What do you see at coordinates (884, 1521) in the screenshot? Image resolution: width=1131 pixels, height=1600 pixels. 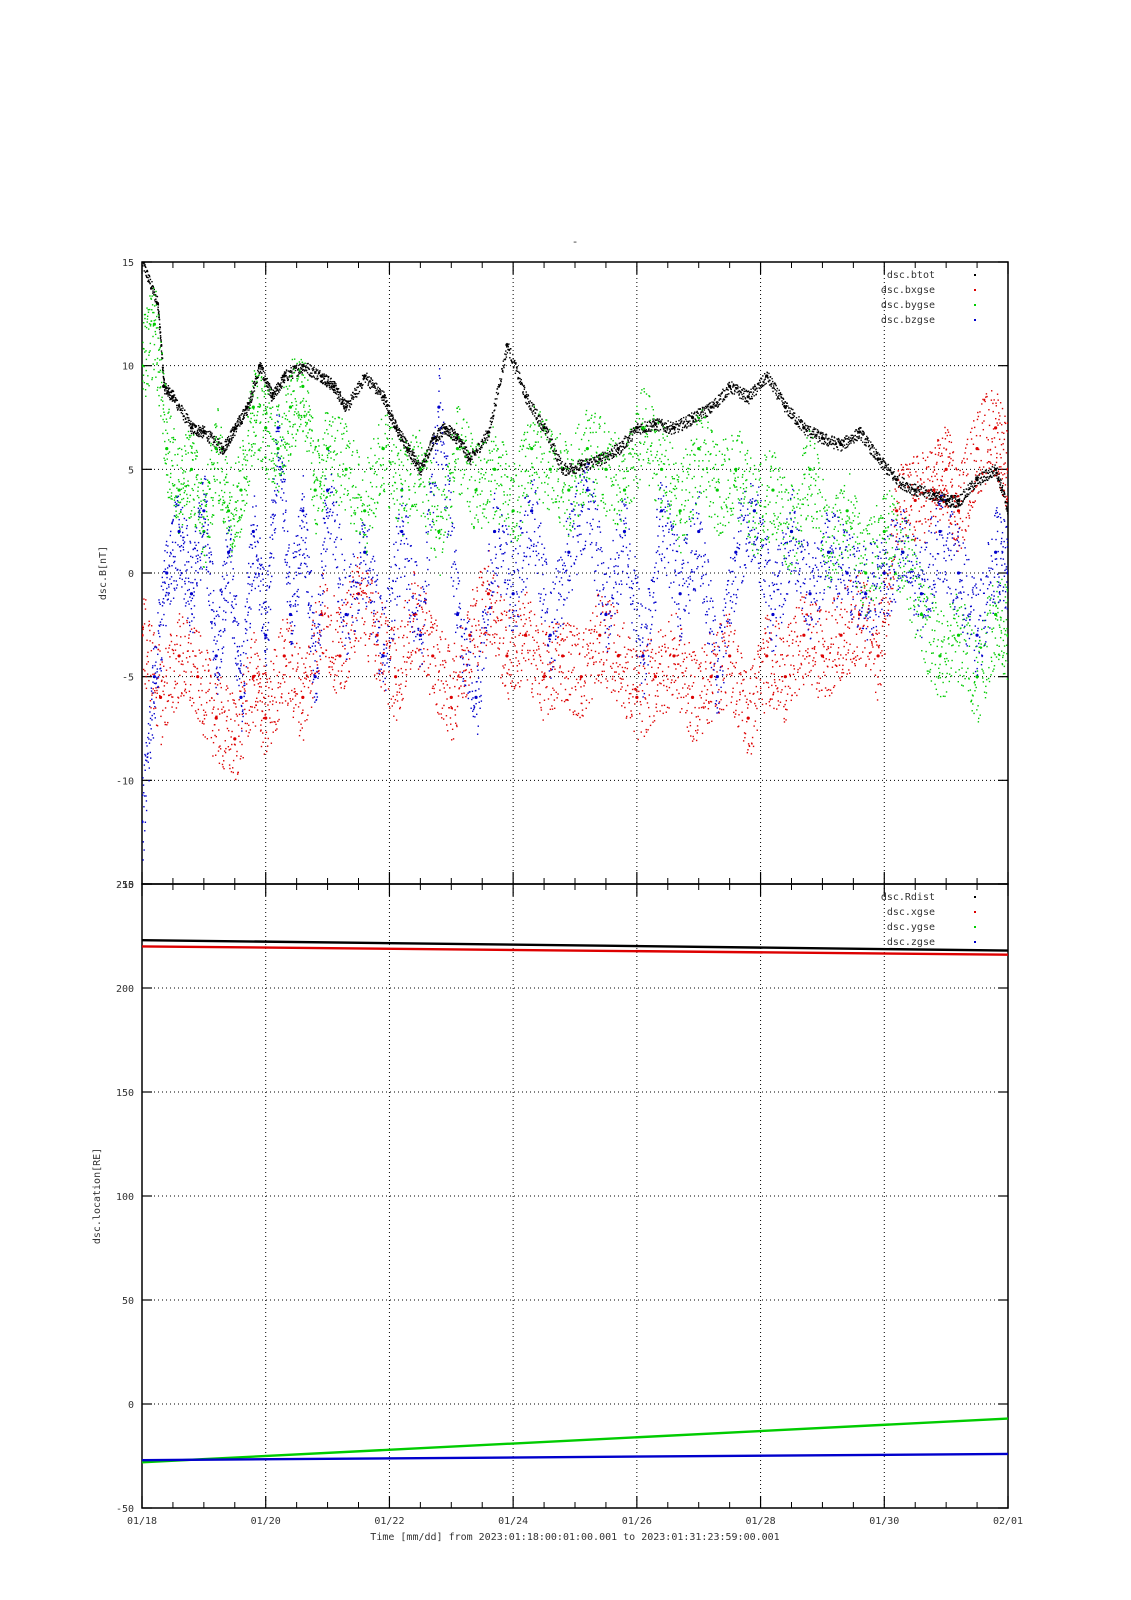 I see `x-tick-label: 01/30` at bounding box center [884, 1521].